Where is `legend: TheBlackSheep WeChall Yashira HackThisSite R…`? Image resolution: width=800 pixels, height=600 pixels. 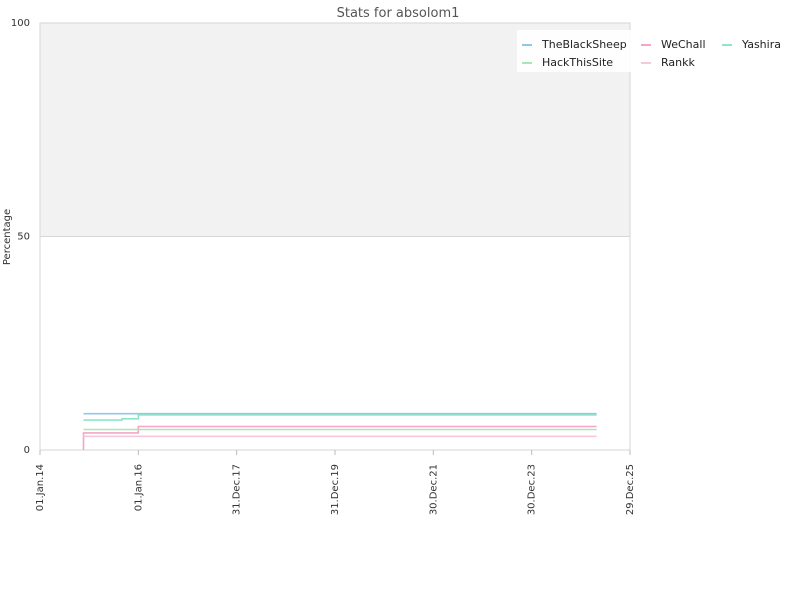
legend: TheBlackSheep WeChall Yashira HackThisSite R… is located at coordinates (649, 51).